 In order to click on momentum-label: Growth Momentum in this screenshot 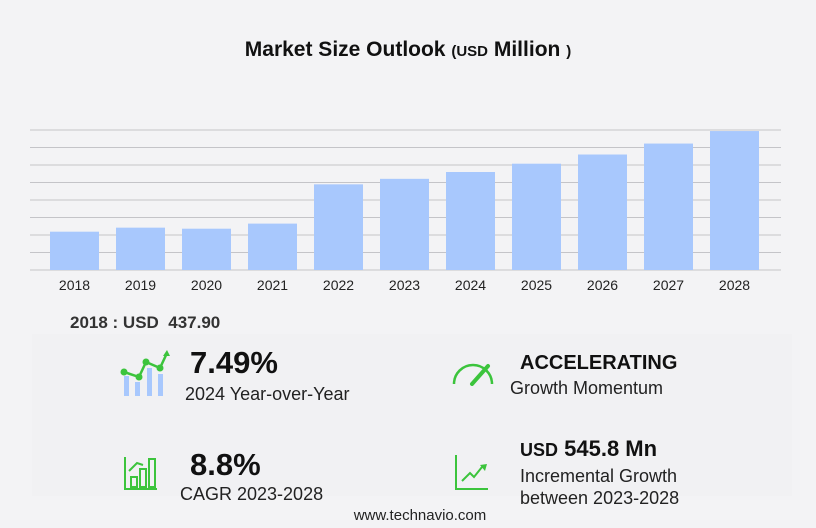, I will do `click(587, 388)`.